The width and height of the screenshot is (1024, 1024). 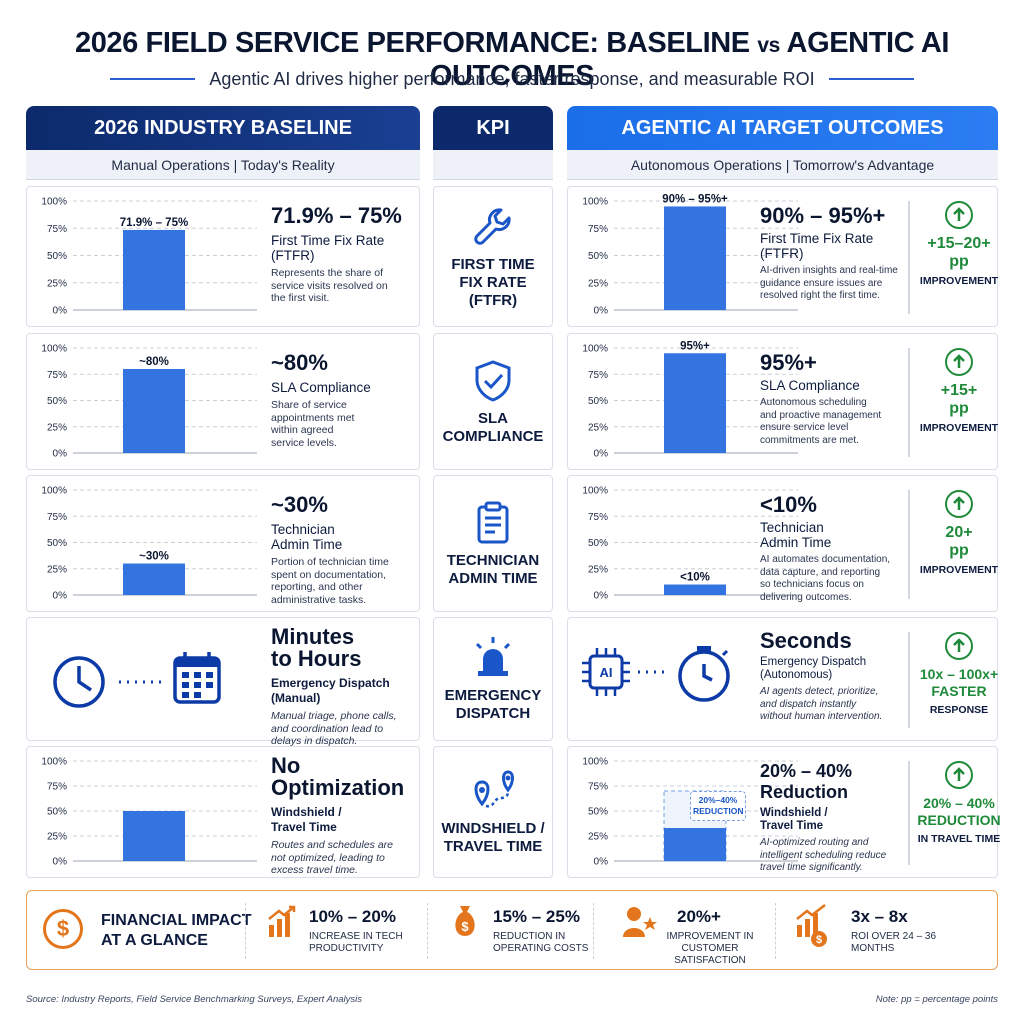 I want to click on improvement-value: 10x – 100x+ FASTER, so click(x=959, y=682).